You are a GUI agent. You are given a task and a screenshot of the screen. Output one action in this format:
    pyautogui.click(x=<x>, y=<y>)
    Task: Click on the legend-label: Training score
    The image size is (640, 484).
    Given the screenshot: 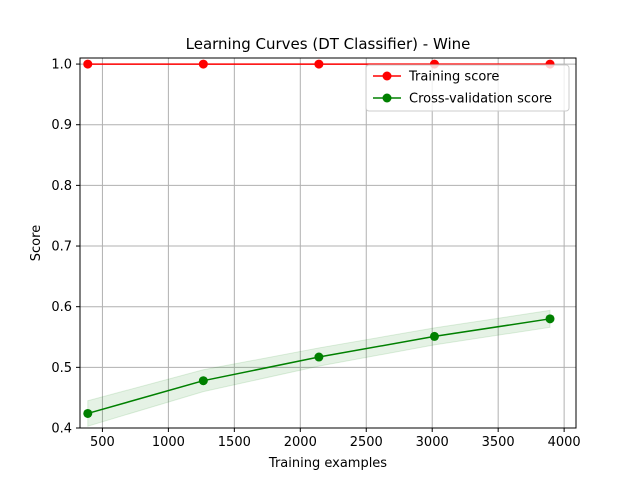 What is the action you would take?
    pyautogui.click(x=453, y=77)
    